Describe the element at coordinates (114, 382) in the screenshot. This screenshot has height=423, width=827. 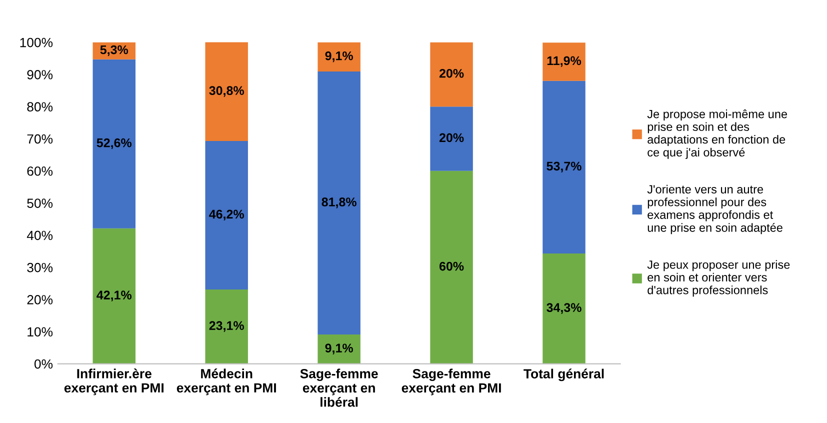
I see `x-tick-label: Infirmier.ère exerçant en PMI` at that location.